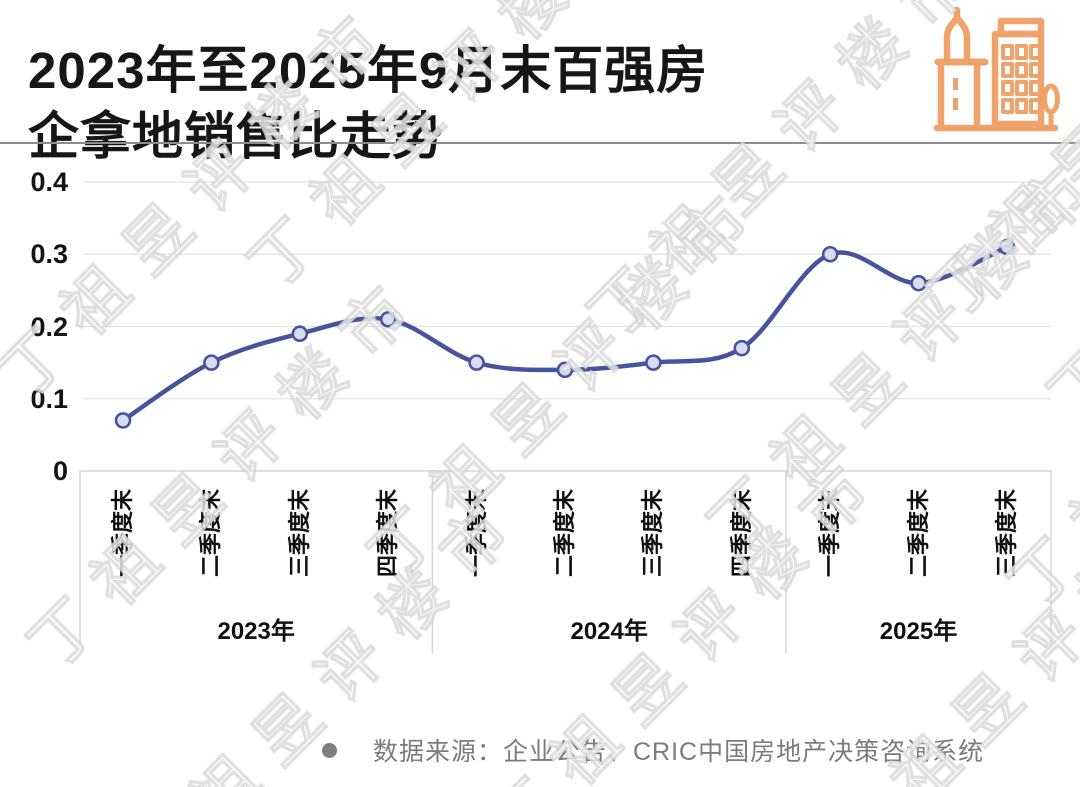  I want to click on year-label: 2024年, so click(609, 631).